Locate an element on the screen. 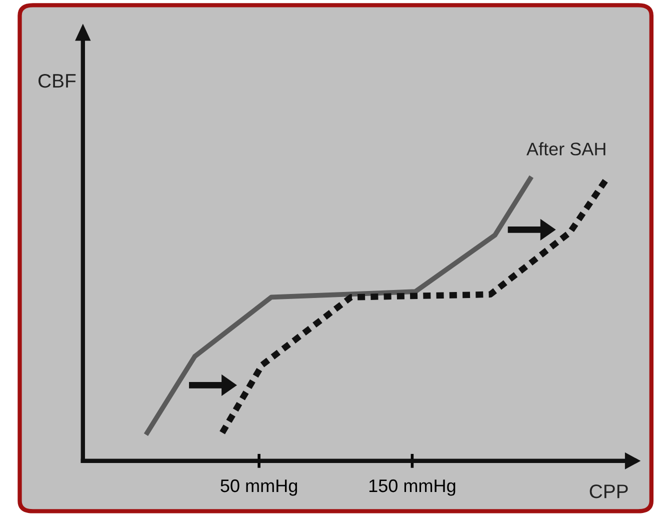 Image resolution: width=658 pixels, height=519 pixels. text: CBF is located at coordinates (57, 81).